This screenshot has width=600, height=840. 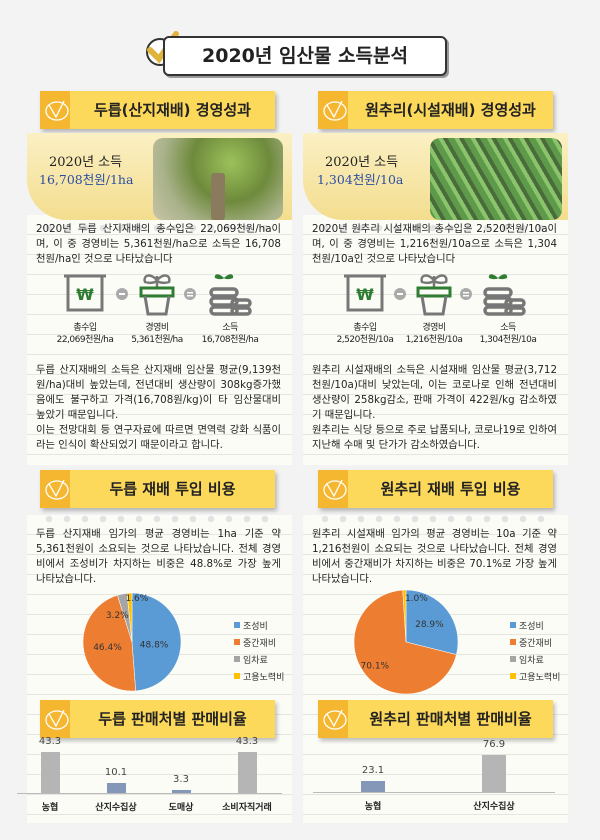 What do you see at coordinates (181, 779) in the screenshot?
I see `bar-value-label: 3.3` at bounding box center [181, 779].